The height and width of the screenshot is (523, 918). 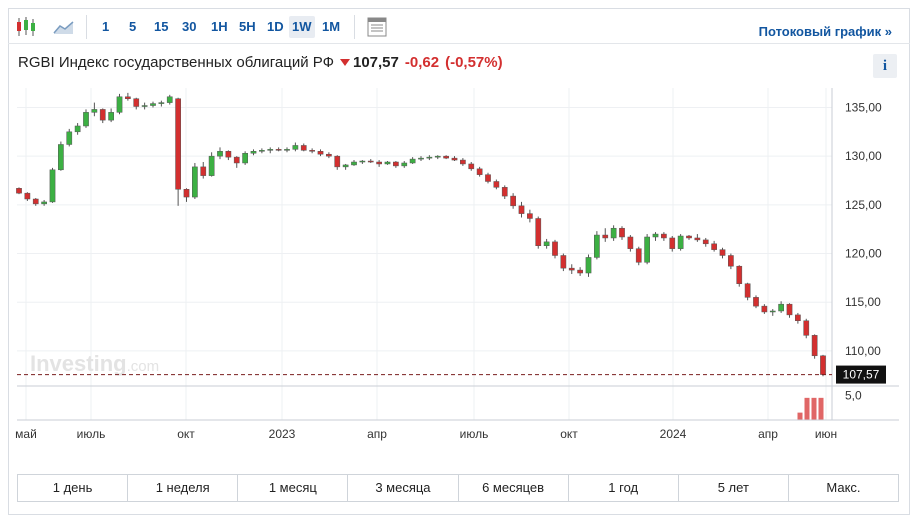 What do you see at coordinates (161, 26) in the screenshot?
I see `interval-15m: 15` at bounding box center [161, 26].